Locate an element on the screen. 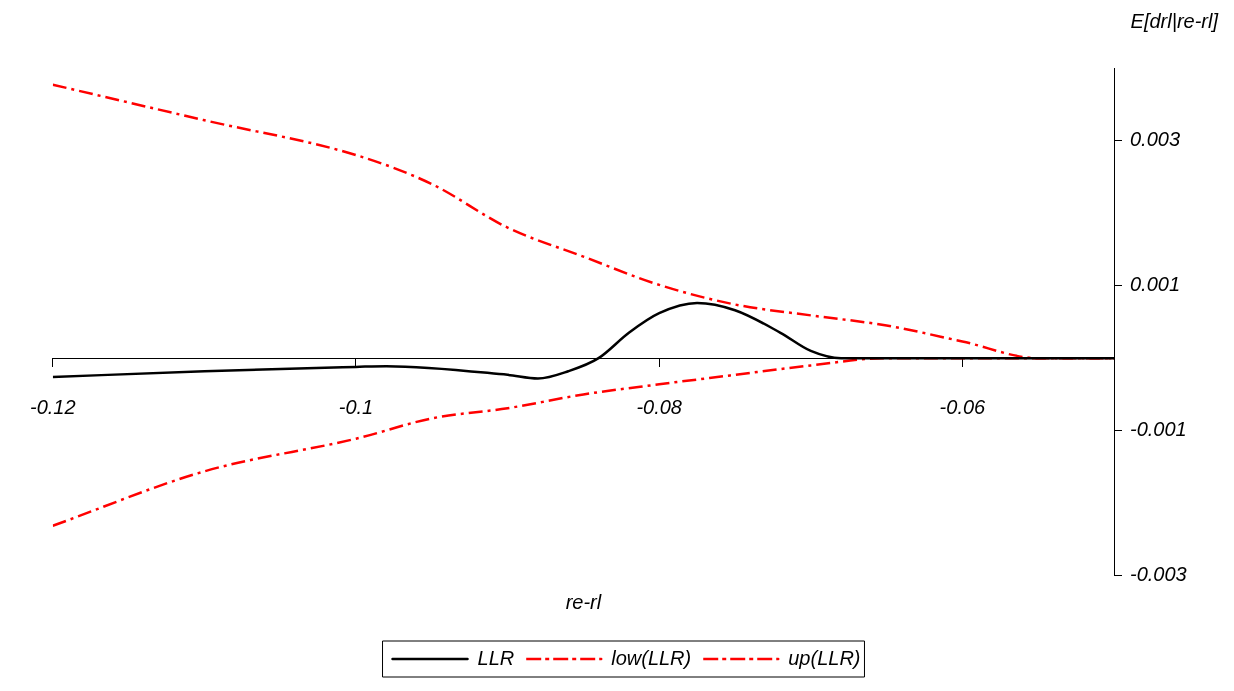  x-tick-label: -0.1 is located at coordinates (356, 406).